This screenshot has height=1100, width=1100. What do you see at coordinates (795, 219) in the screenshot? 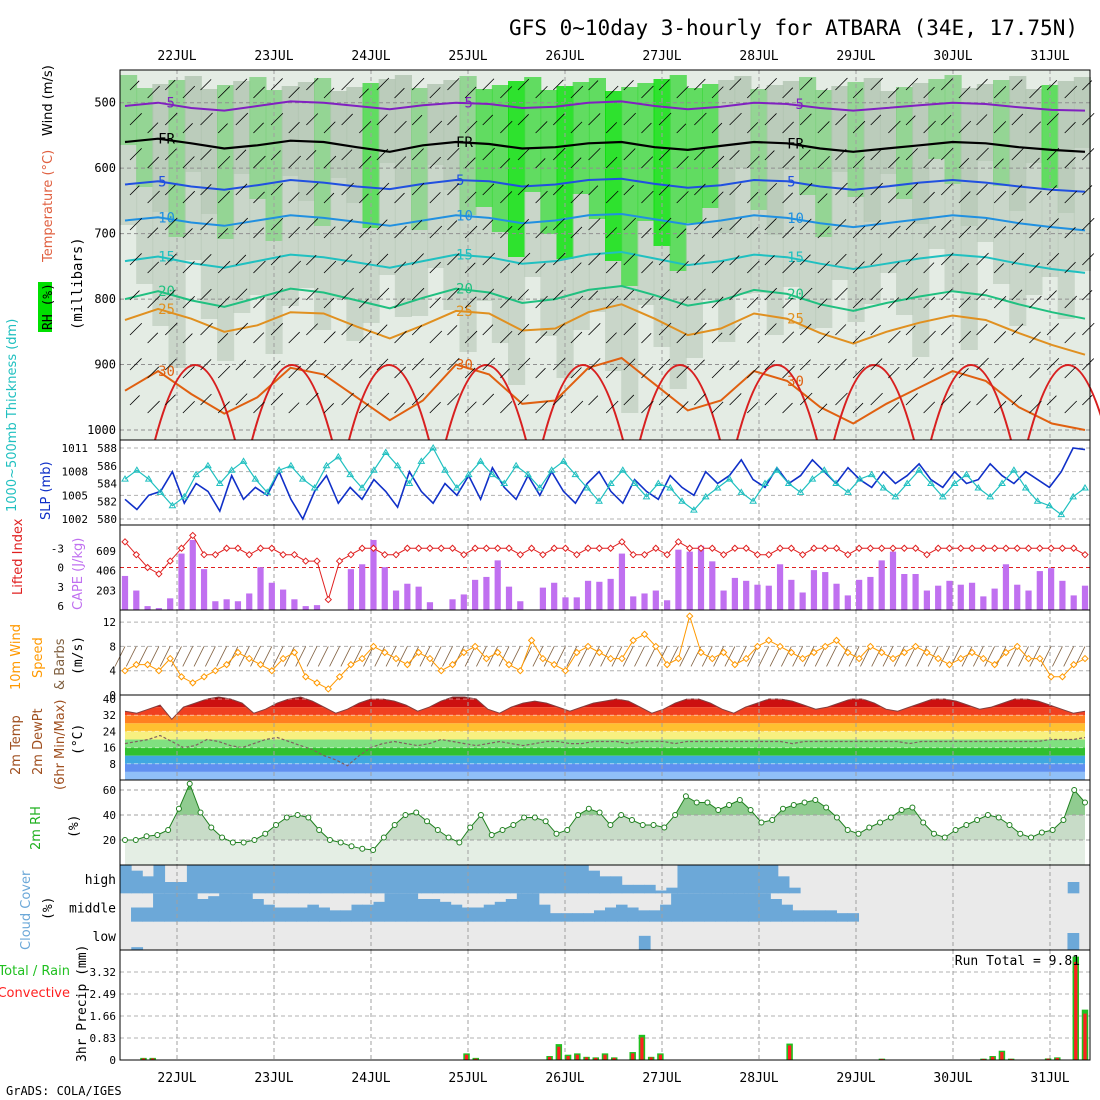
I see `isotherm-label: 10` at bounding box center [795, 219].